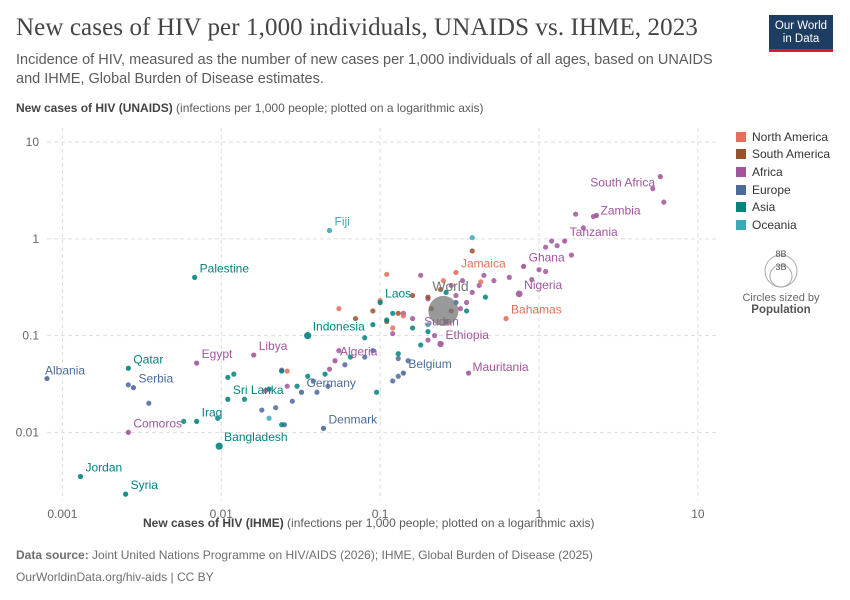 Image resolution: width=850 pixels, height=600 pixels. Describe the element at coordinates (380, 514) in the screenshot. I see `x-tick-label: 0.1` at that location.